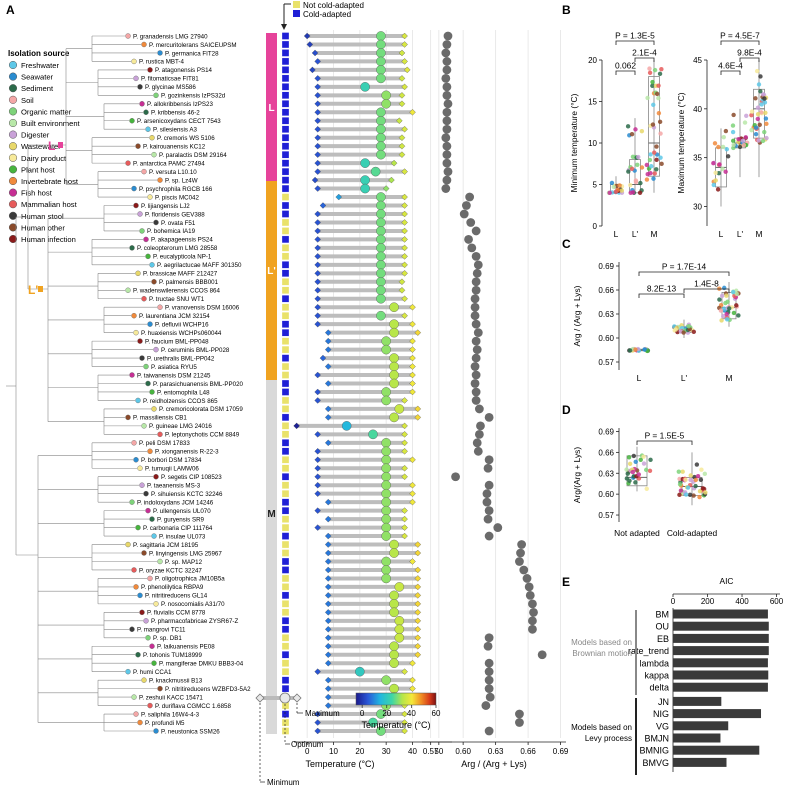 The height and width of the screenshot is (790, 800). What do you see at coordinates (684, 267) in the screenshot?
I see `pvalue-label: P = 1.7E-14` at bounding box center [684, 267].